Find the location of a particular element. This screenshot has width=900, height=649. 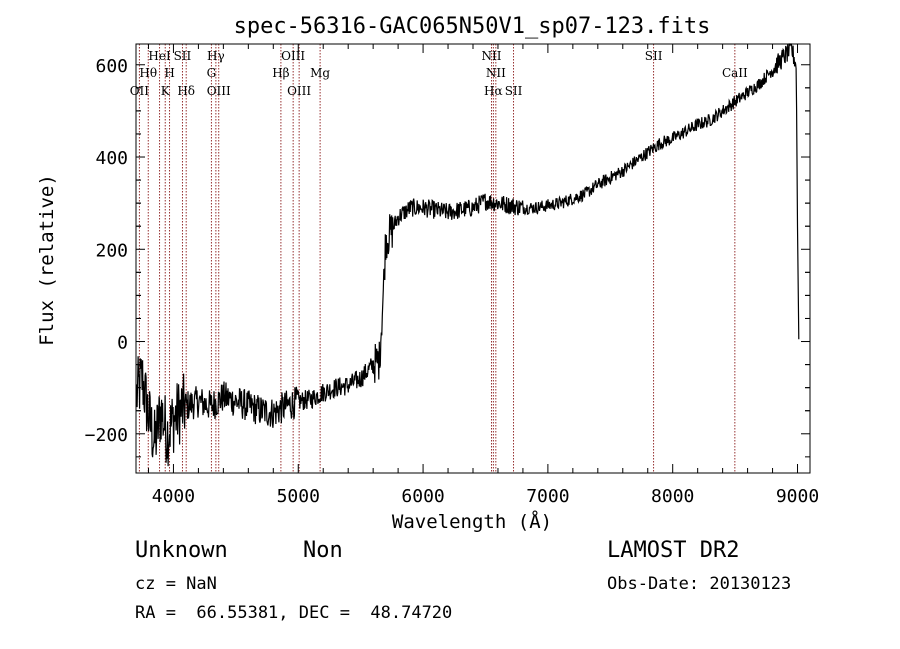

line-label-7: Hγ is located at coordinates (216, 56).